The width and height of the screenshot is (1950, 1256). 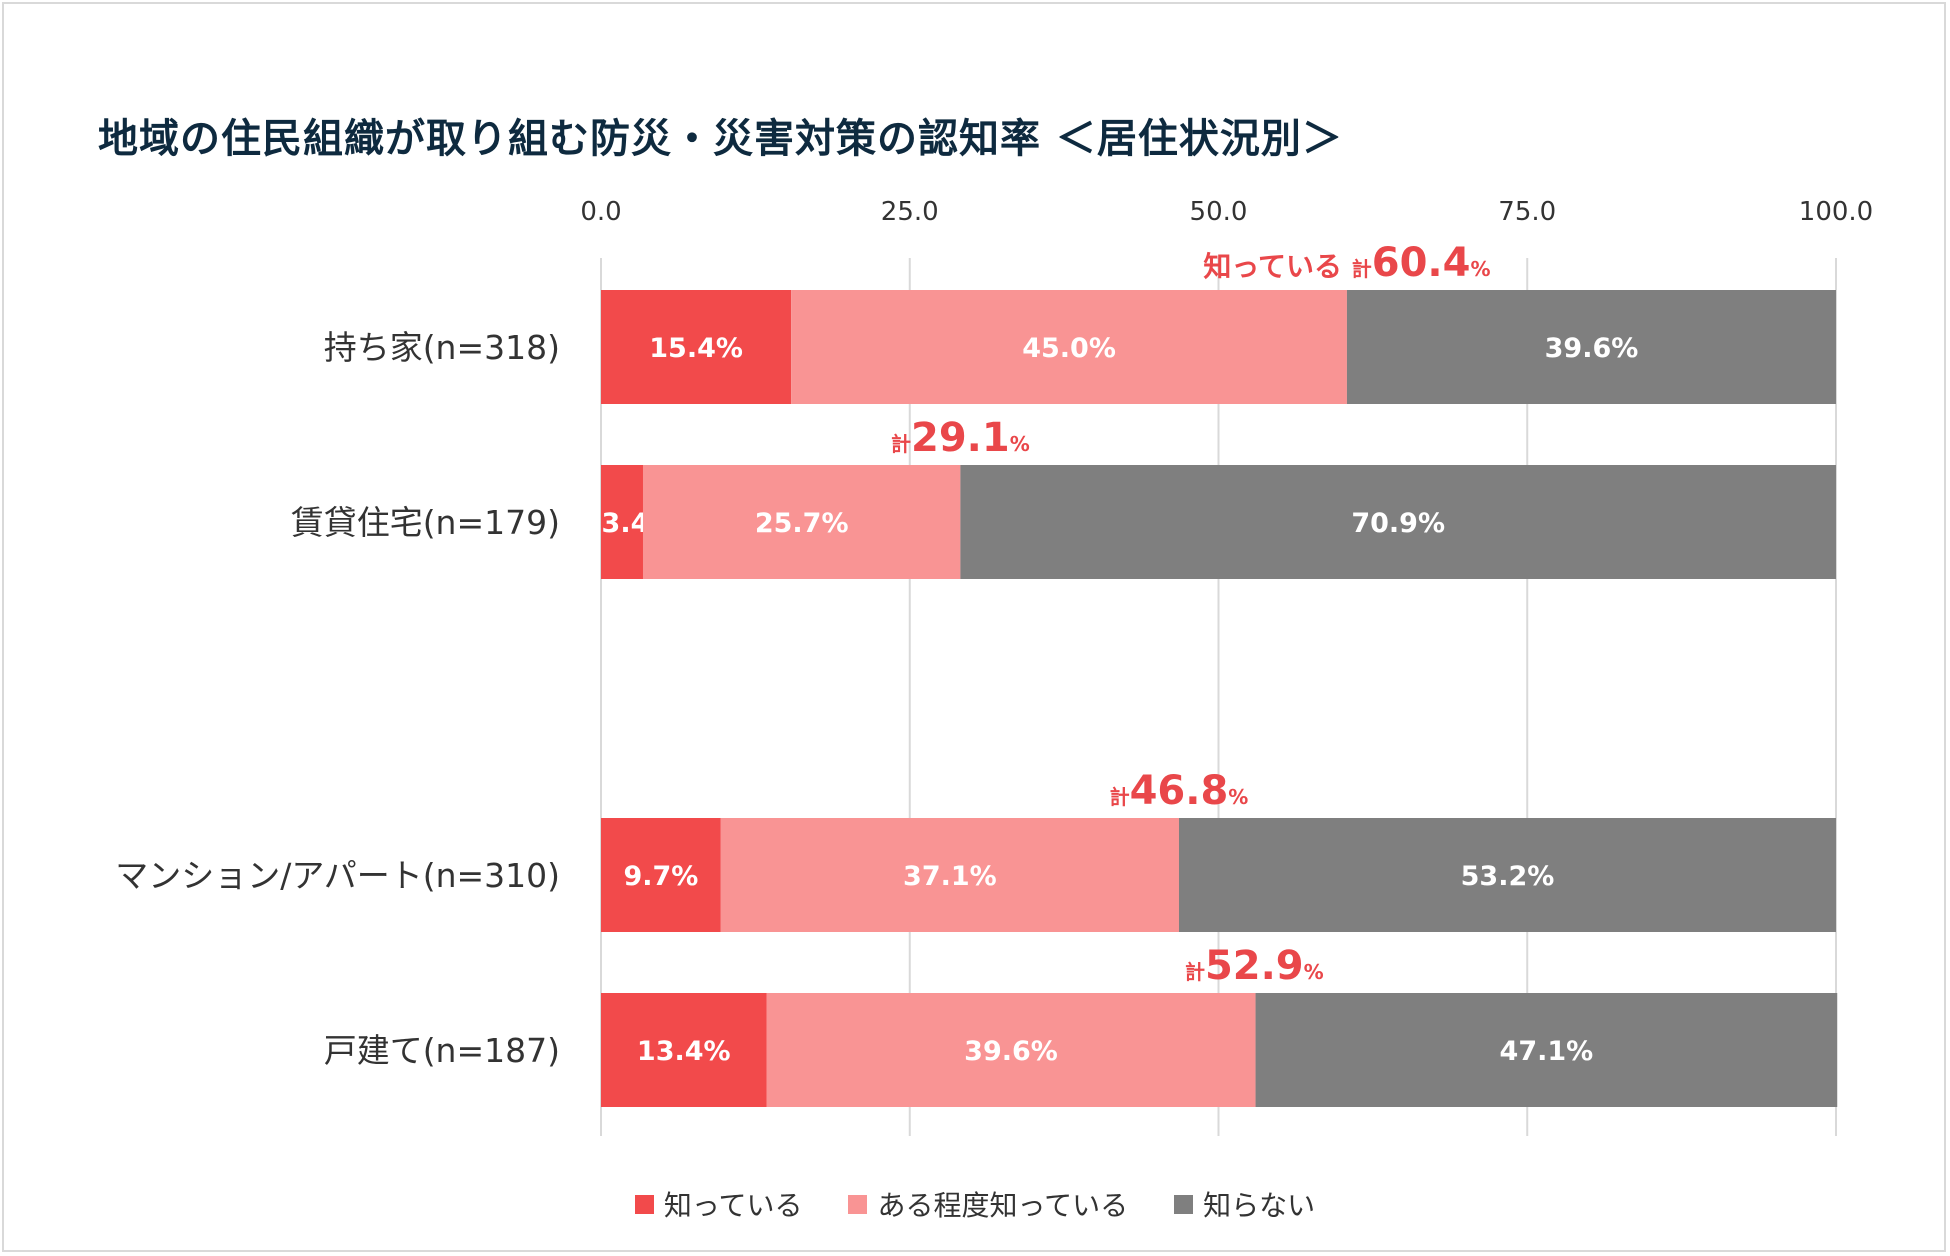 I want to click on legend-label-somewhat: ある程度知っている, so click(x=1003, y=1205).